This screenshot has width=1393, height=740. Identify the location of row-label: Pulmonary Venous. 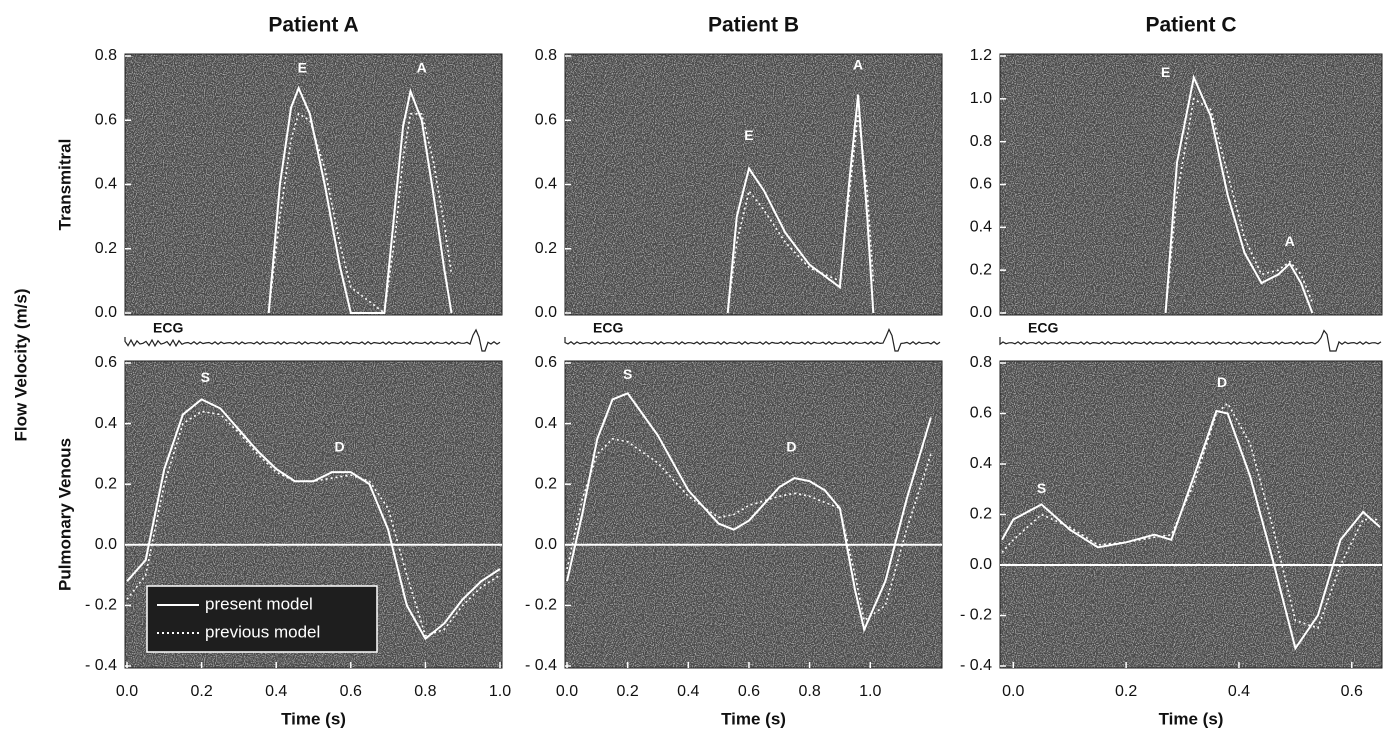
(64, 514).